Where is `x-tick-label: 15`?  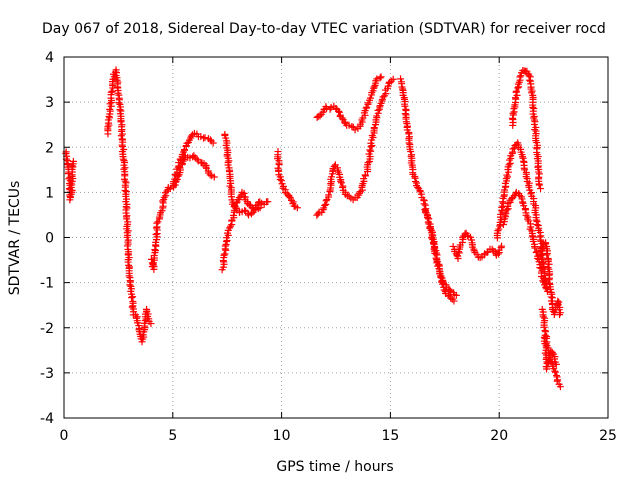
x-tick-label: 15 is located at coordinates (390, 436).